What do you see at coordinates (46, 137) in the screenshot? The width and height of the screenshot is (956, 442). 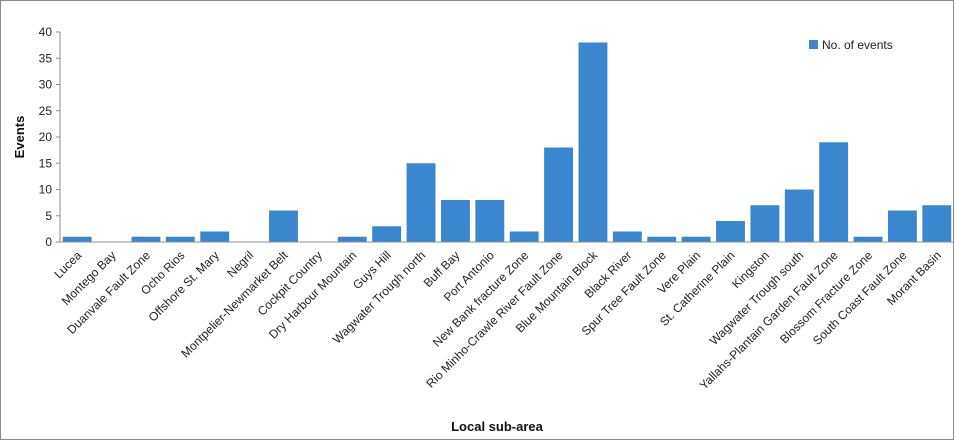 I see `y-tick-label: 20` at bounding box center [46, 137].